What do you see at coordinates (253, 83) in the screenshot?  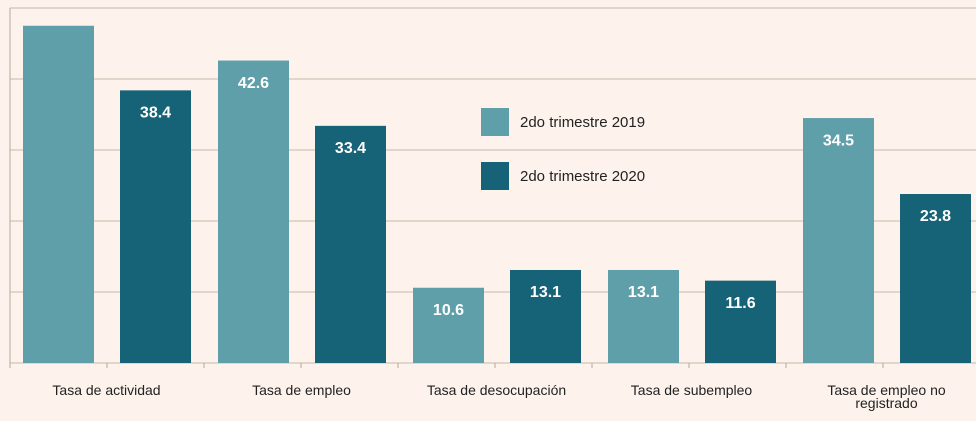 I see `value-label: 42.6` at bounding box center [253, 83].